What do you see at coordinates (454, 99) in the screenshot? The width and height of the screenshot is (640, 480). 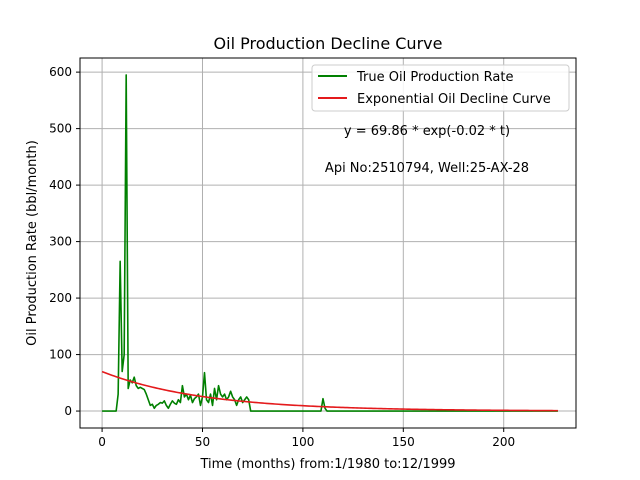 I see `legend-label-decline-curve: Exponential Oil Decline Curve` at bounding box center [454, 99].